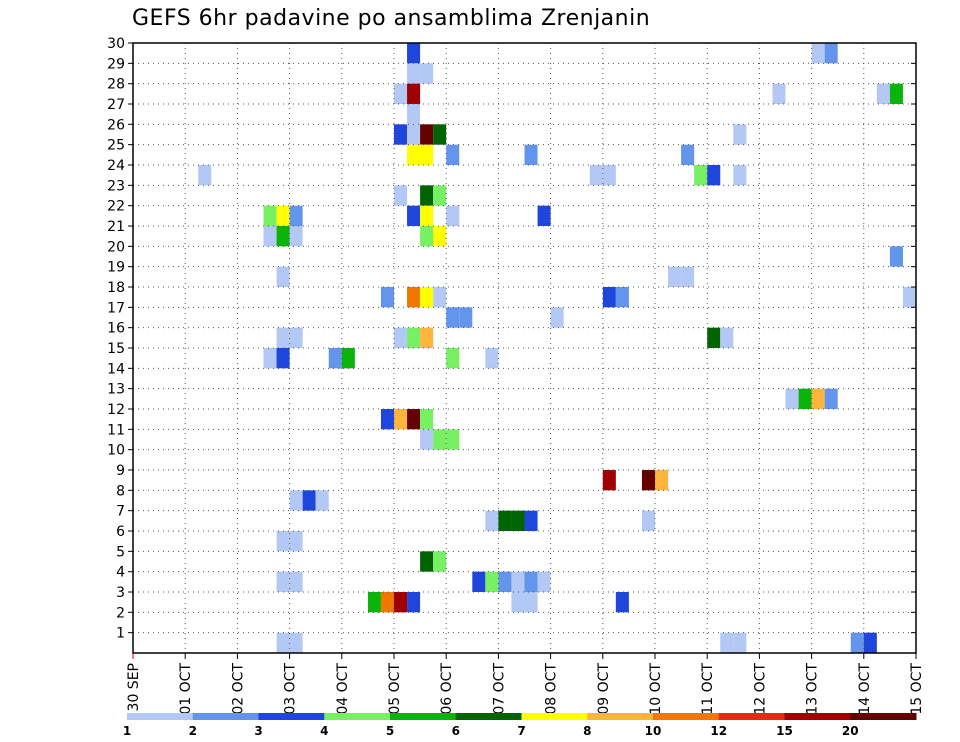 The image size is (960, 742). What do you see at coordinates (456, 731) in the screenshot?
I see `legend-label: 6` at bounding box center [456, 731].